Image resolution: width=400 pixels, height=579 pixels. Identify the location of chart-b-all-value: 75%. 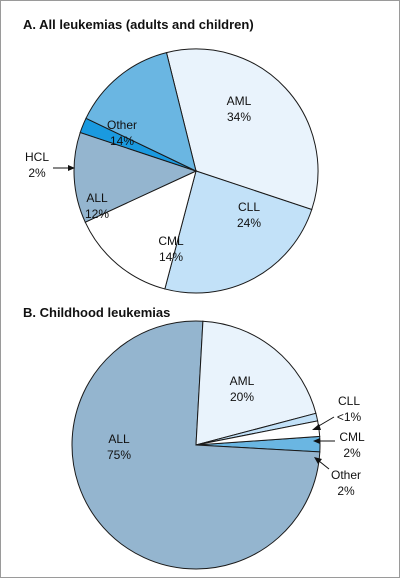
(119, 455).